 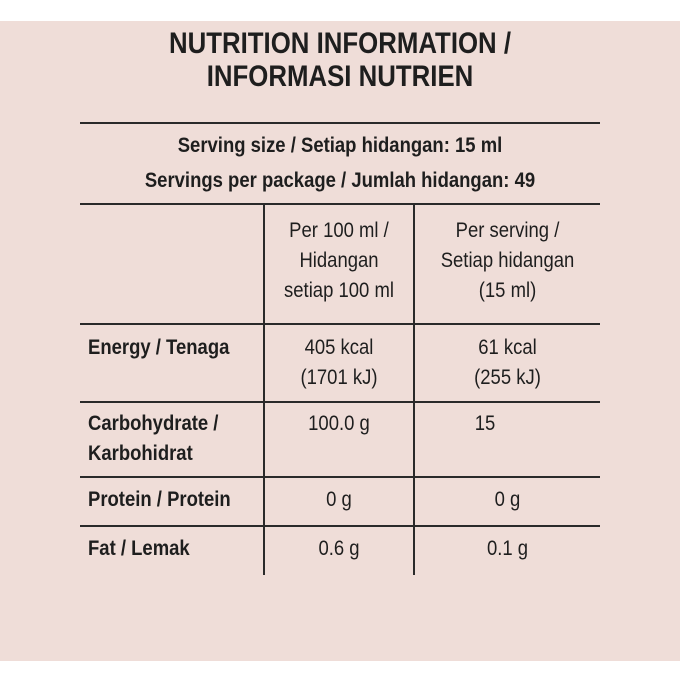 I want to click on row-fat-label: Fat / Lemak, so click(x=164, y=549).